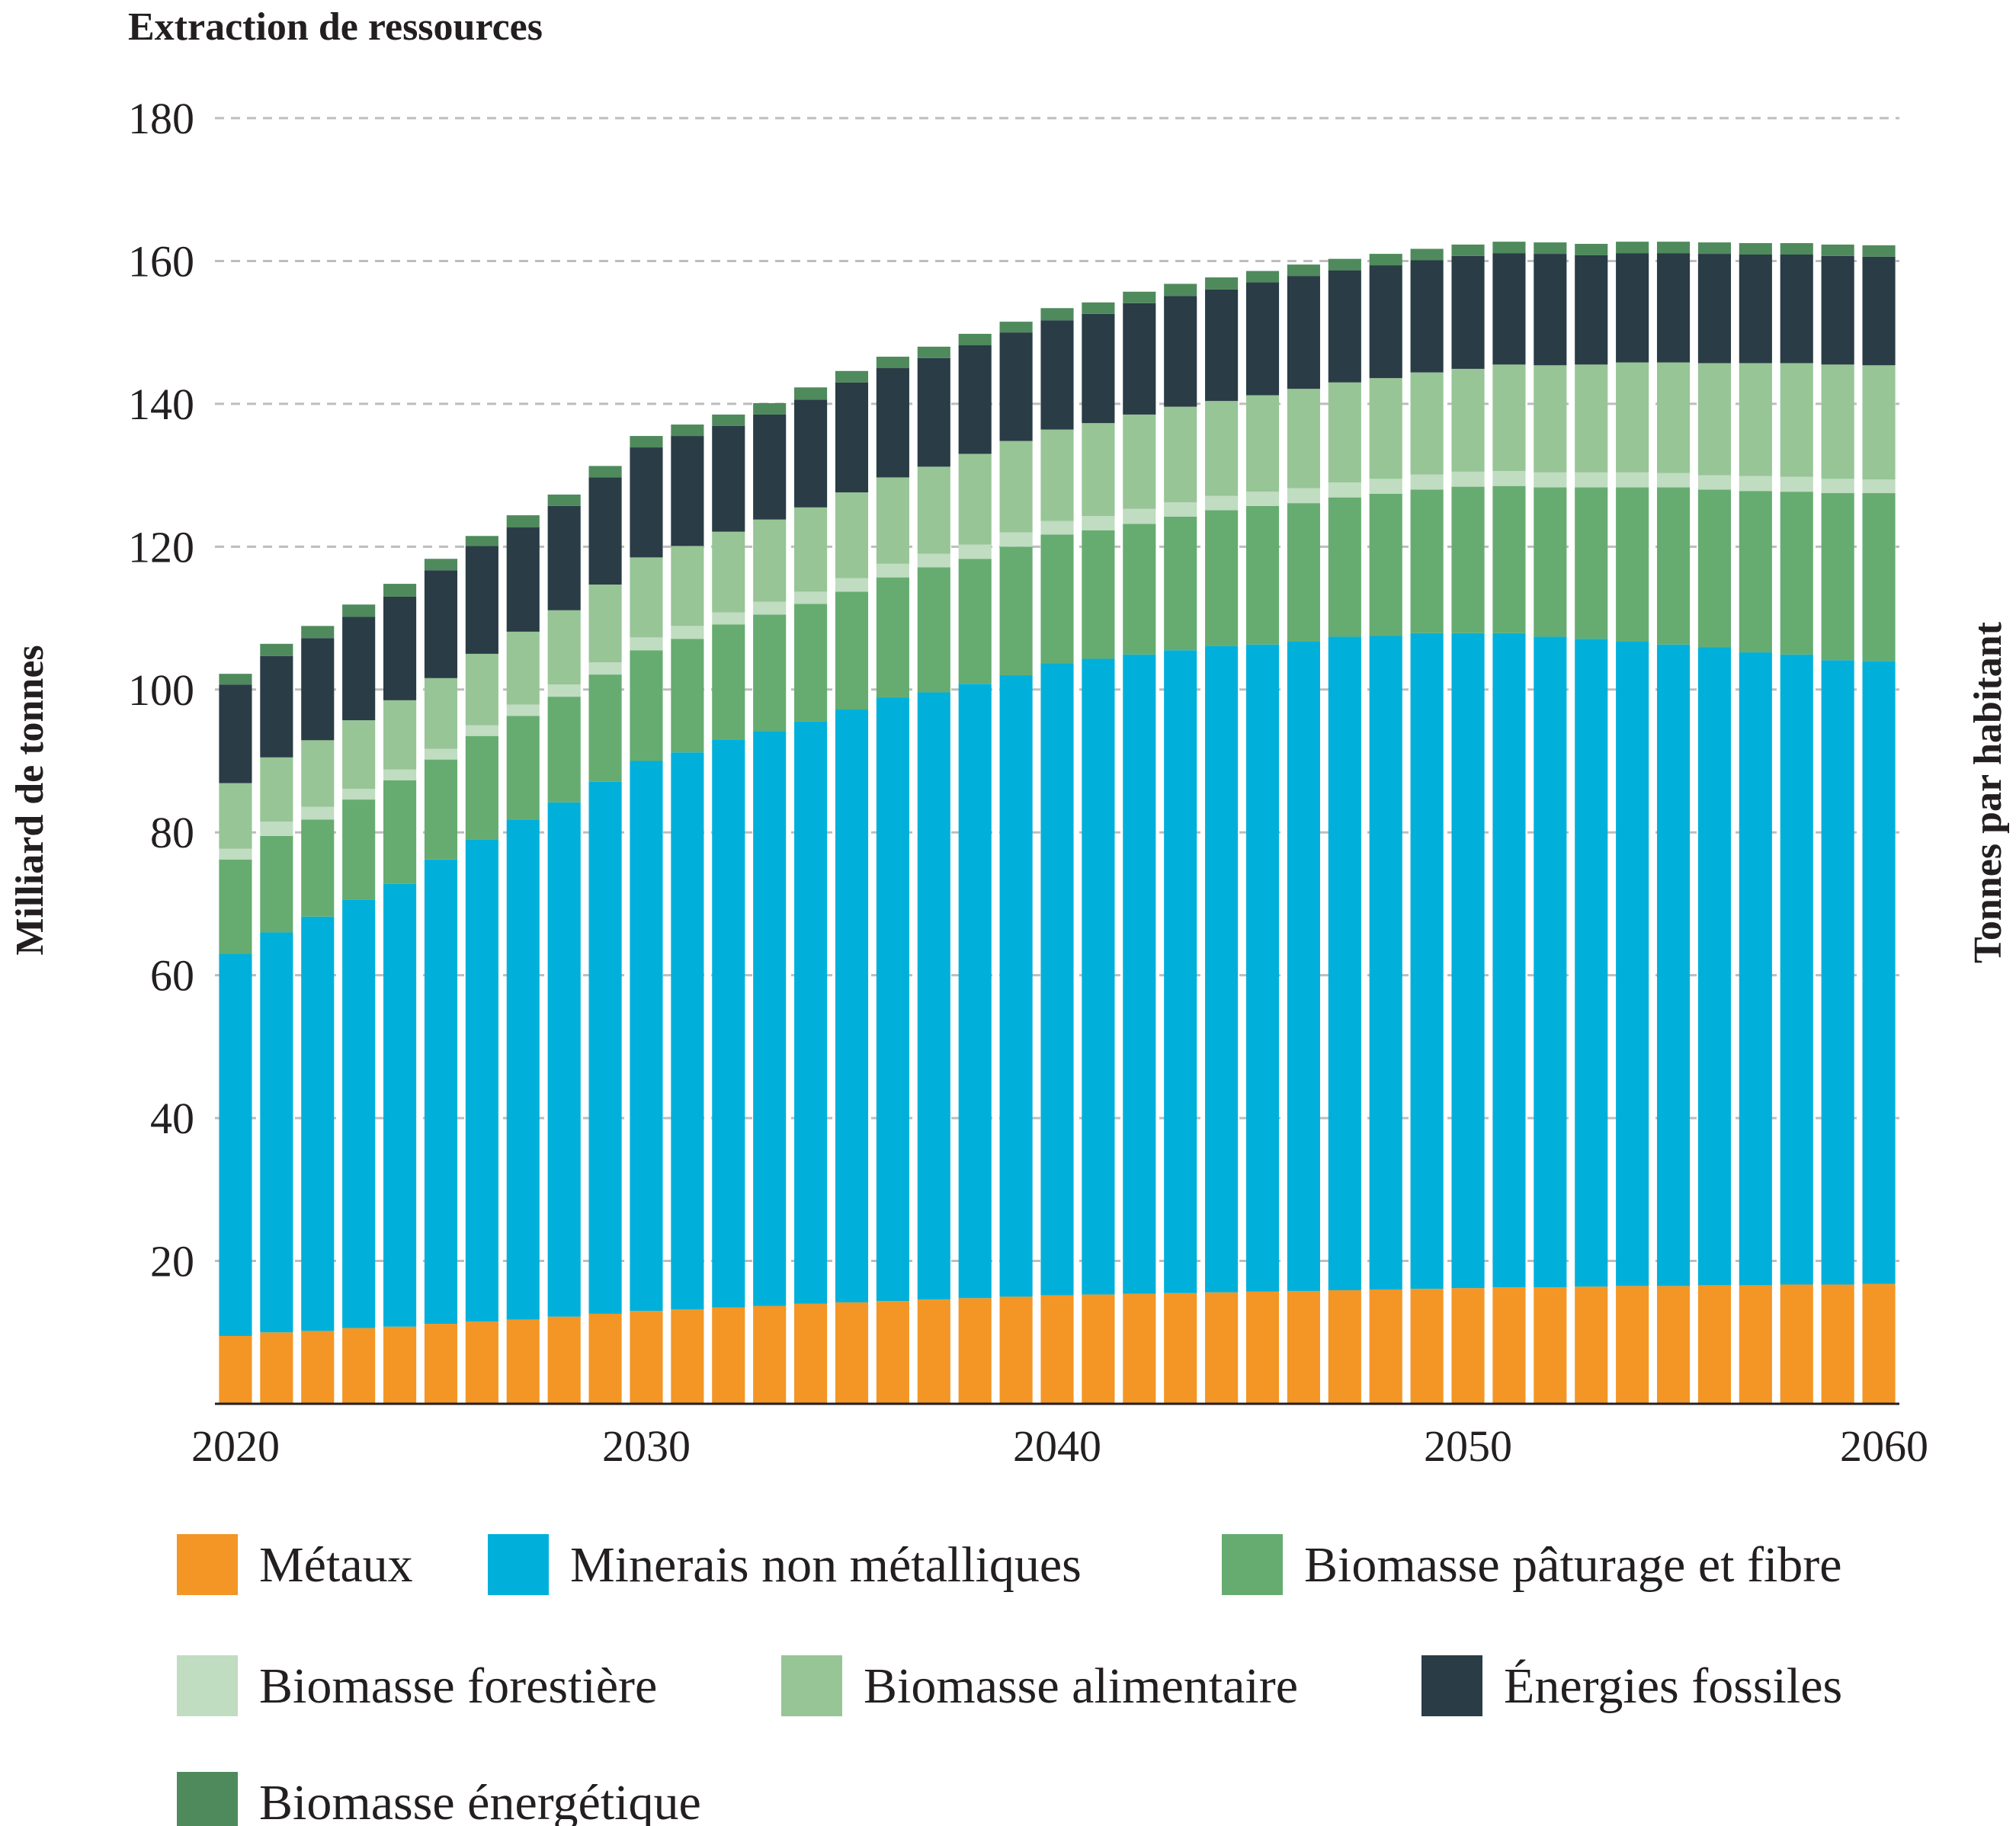 The height and width of the screenshot is (1826, 2016). Describe the element at coordinates (161, 118) in the screenshot. I see `y-tick-label: 180` at that location.